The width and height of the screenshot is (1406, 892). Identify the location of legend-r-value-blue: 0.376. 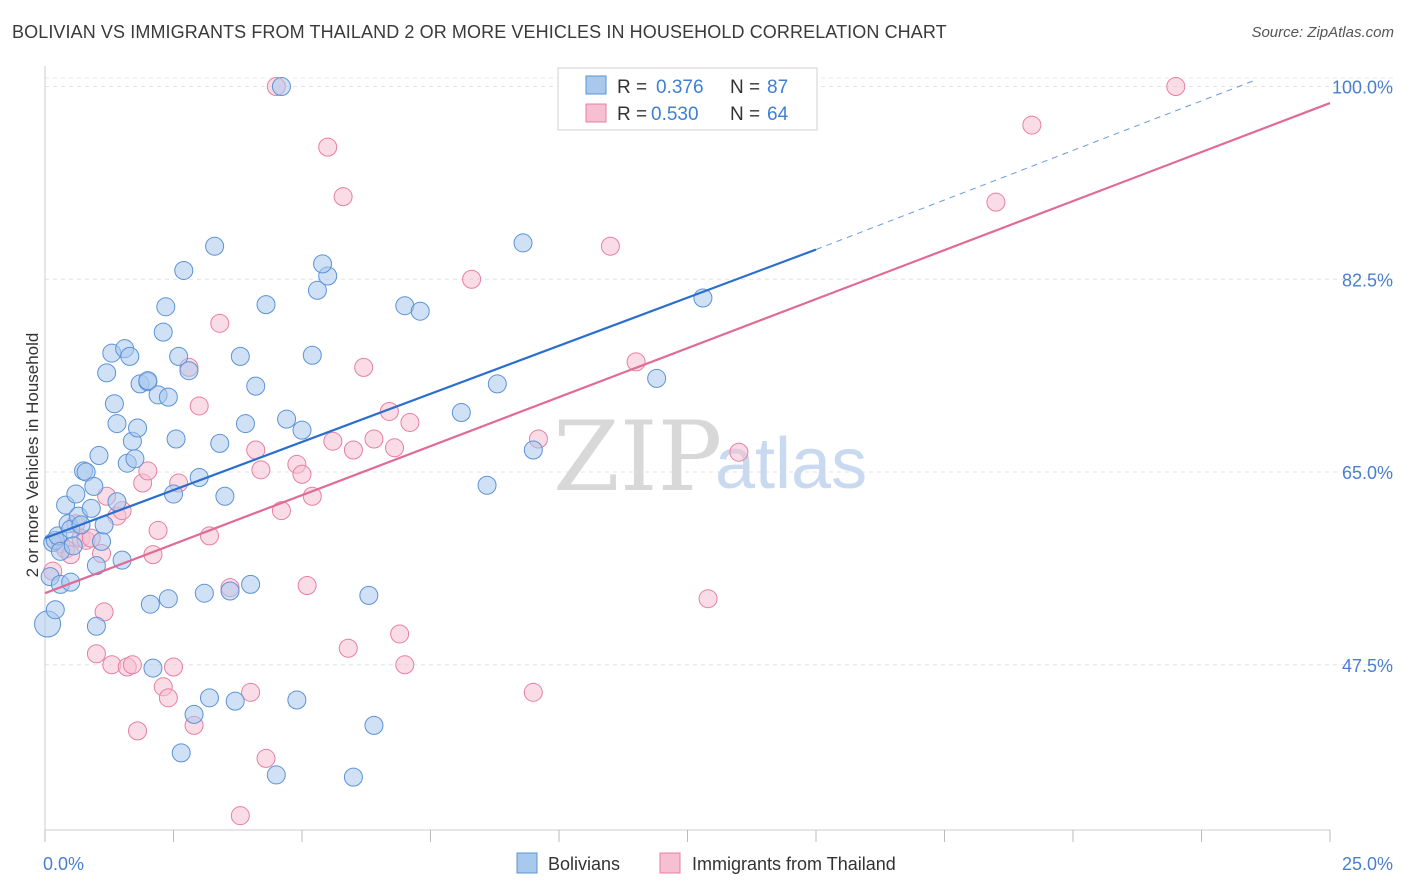
(680, 87).